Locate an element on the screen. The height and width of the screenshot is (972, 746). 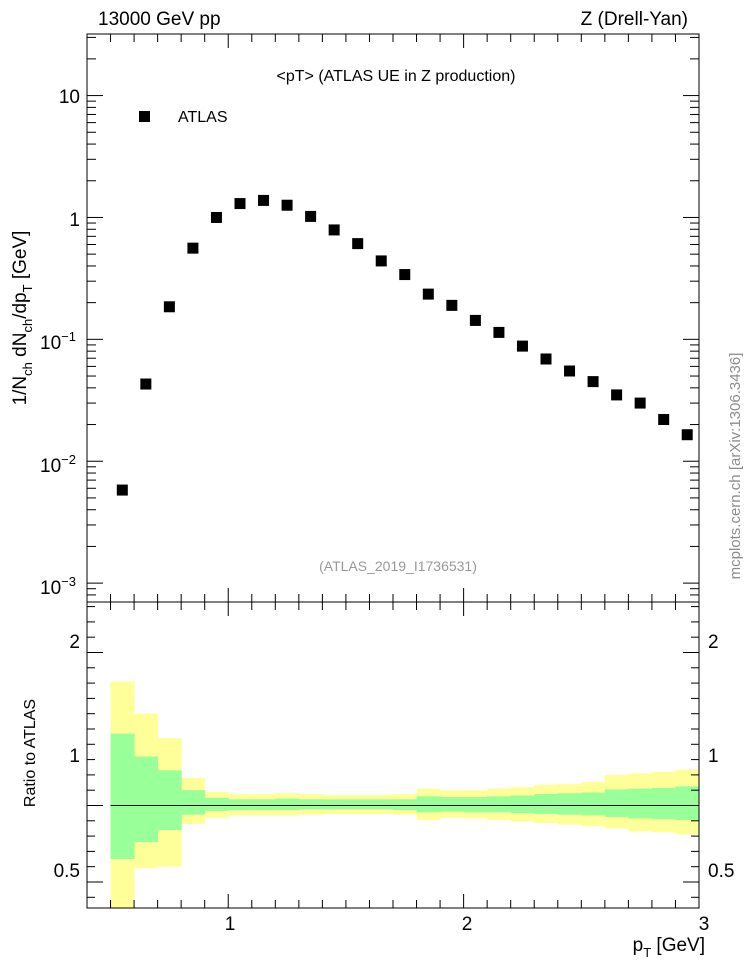
main-y-tick-labels: 10 1 10⁻¹ 10⁻² 10⁻³ is located at coordinates (60, 343).